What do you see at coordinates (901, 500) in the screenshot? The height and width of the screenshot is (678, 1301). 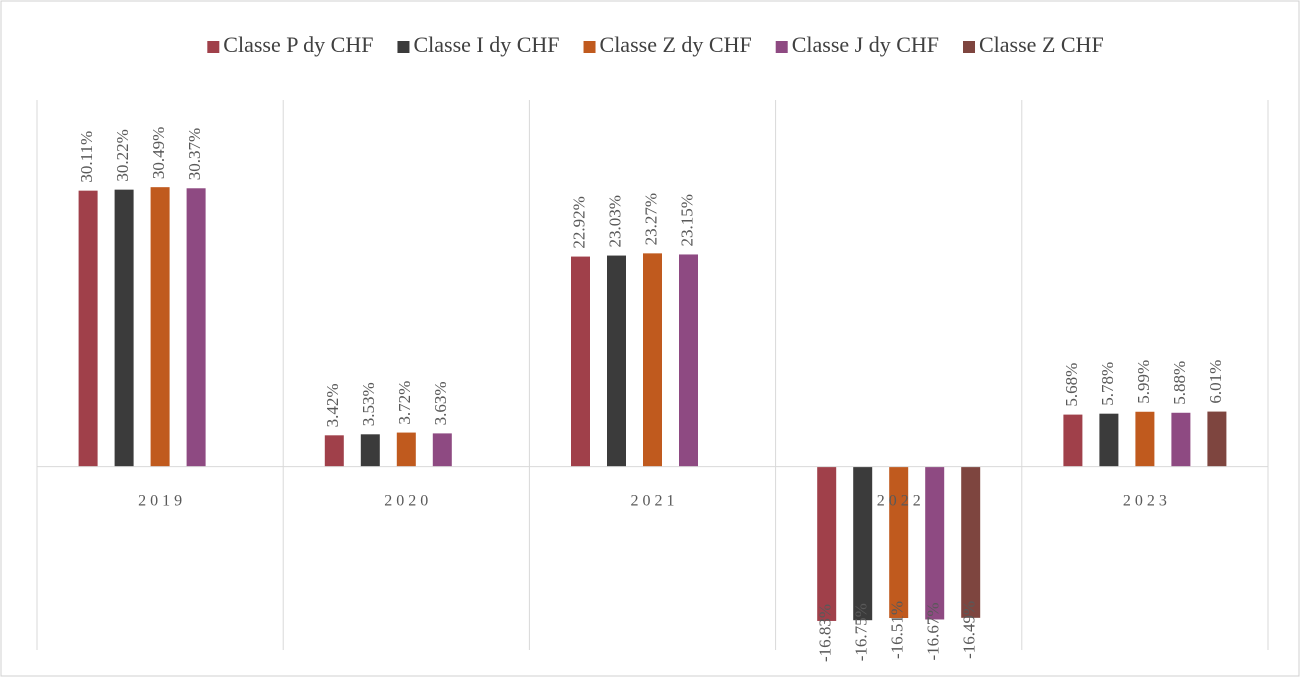 I see `x-tick-label: 2022` at bounding box center [901, 500].